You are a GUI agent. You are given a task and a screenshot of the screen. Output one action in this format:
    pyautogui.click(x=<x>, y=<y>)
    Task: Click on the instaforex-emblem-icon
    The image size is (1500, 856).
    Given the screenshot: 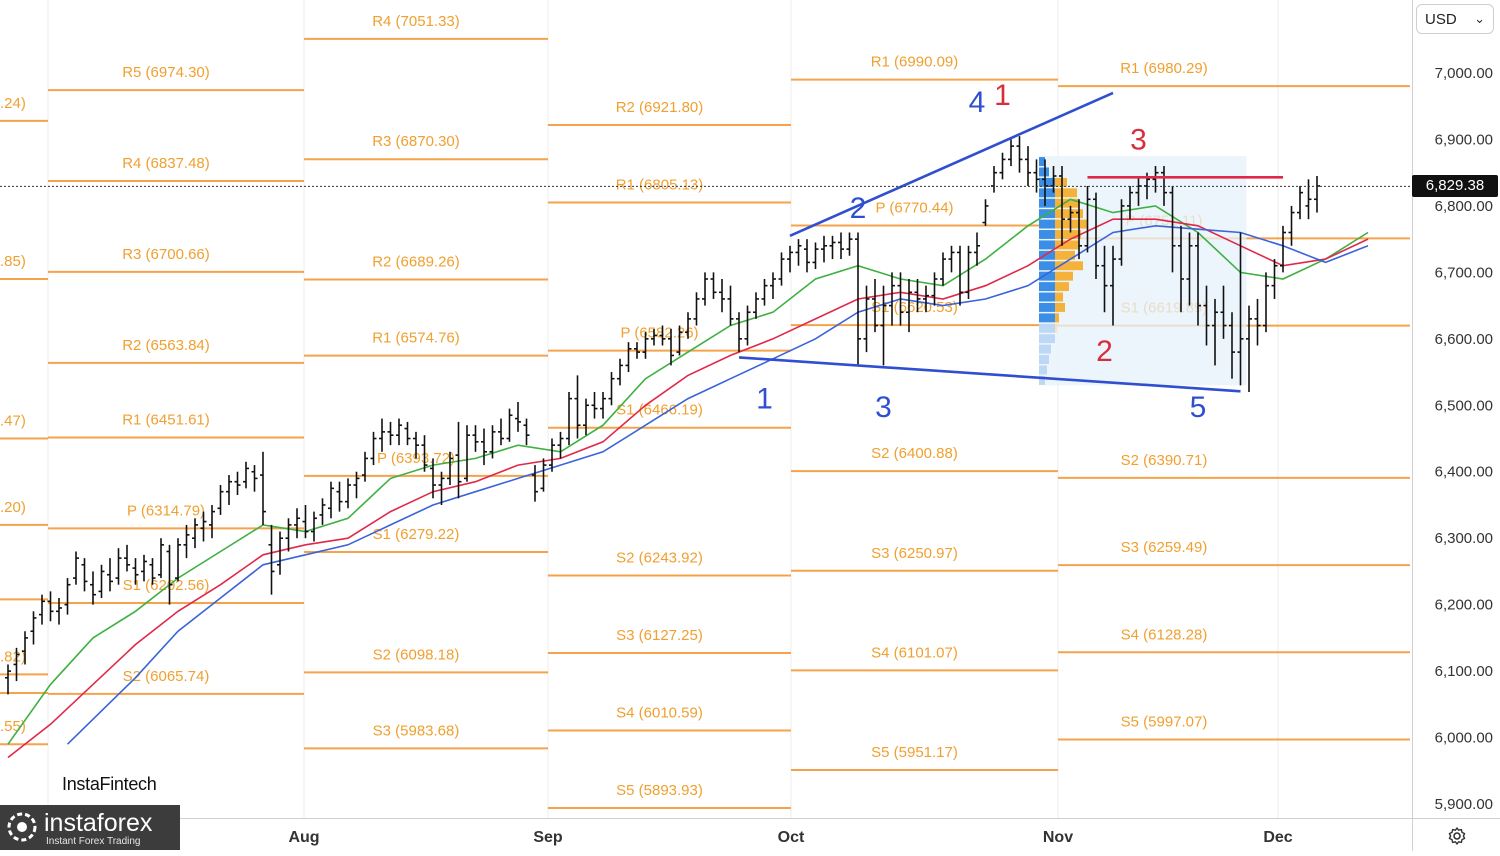 What is the action you would take?
    pyautogui.click(x=22, y=827)
    